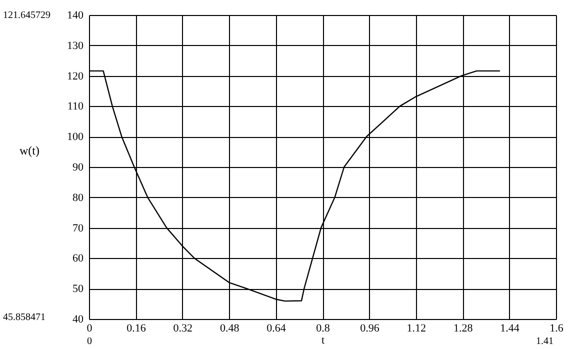 This screenshot has width=580, height=349. What do you see at coordinates (78, 258) in the screenshot?
I see `y-tick-label: 60` at bounding box center [78, 258].